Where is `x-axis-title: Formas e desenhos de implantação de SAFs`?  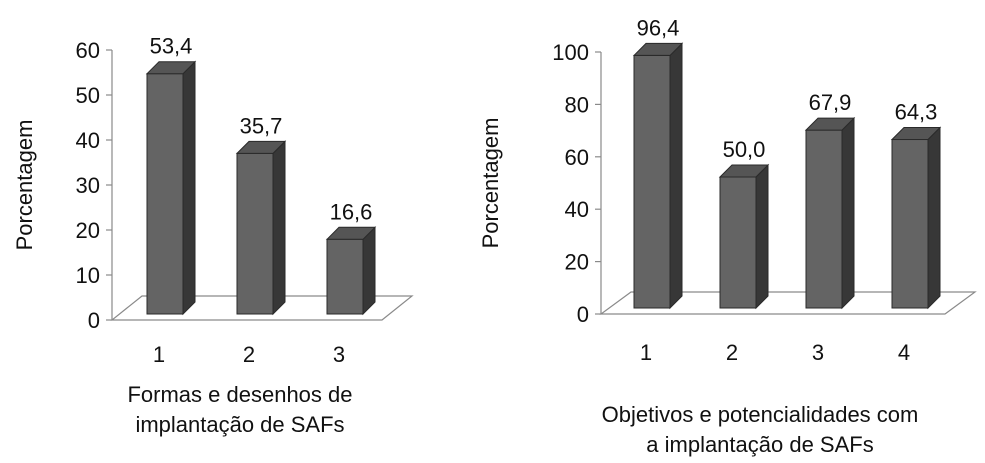
x-axis-title: Formas e desenhos de implantação de SAFs is located at coordinates (240, 409).